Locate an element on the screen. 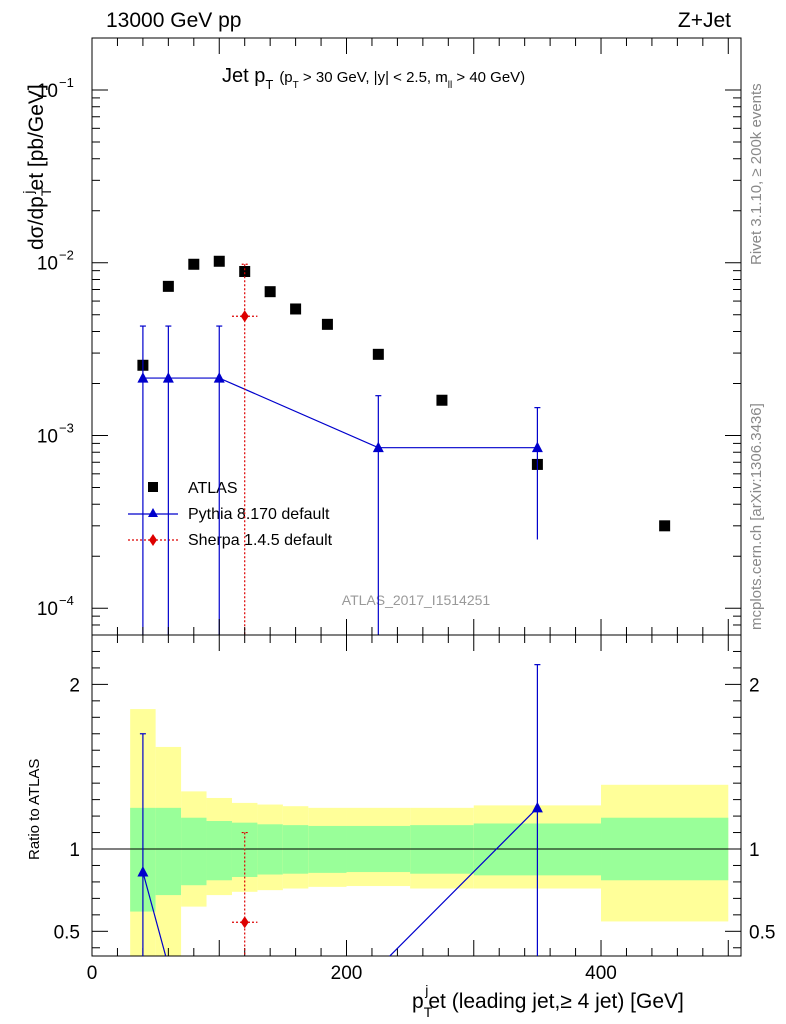  main-y-tick-label-3: 10 is located at coordinates (47, 609).